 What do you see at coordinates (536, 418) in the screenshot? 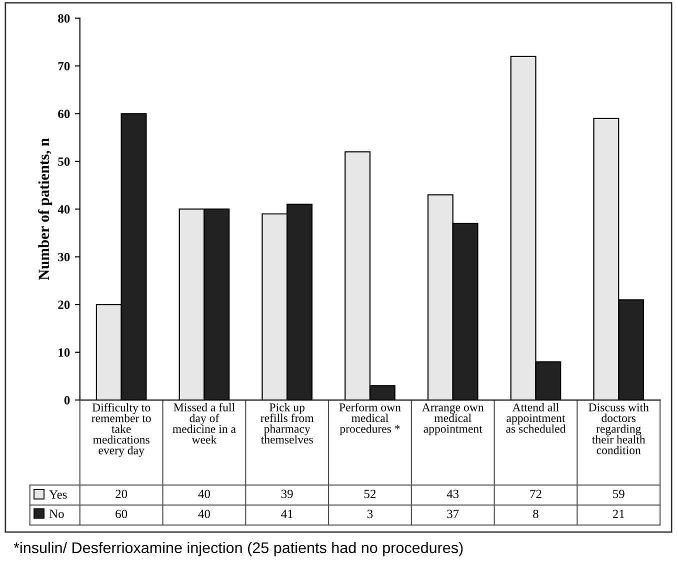
I see `x-tick-label: Attend all appointment as scheduled` at bounding box center [536, 418].